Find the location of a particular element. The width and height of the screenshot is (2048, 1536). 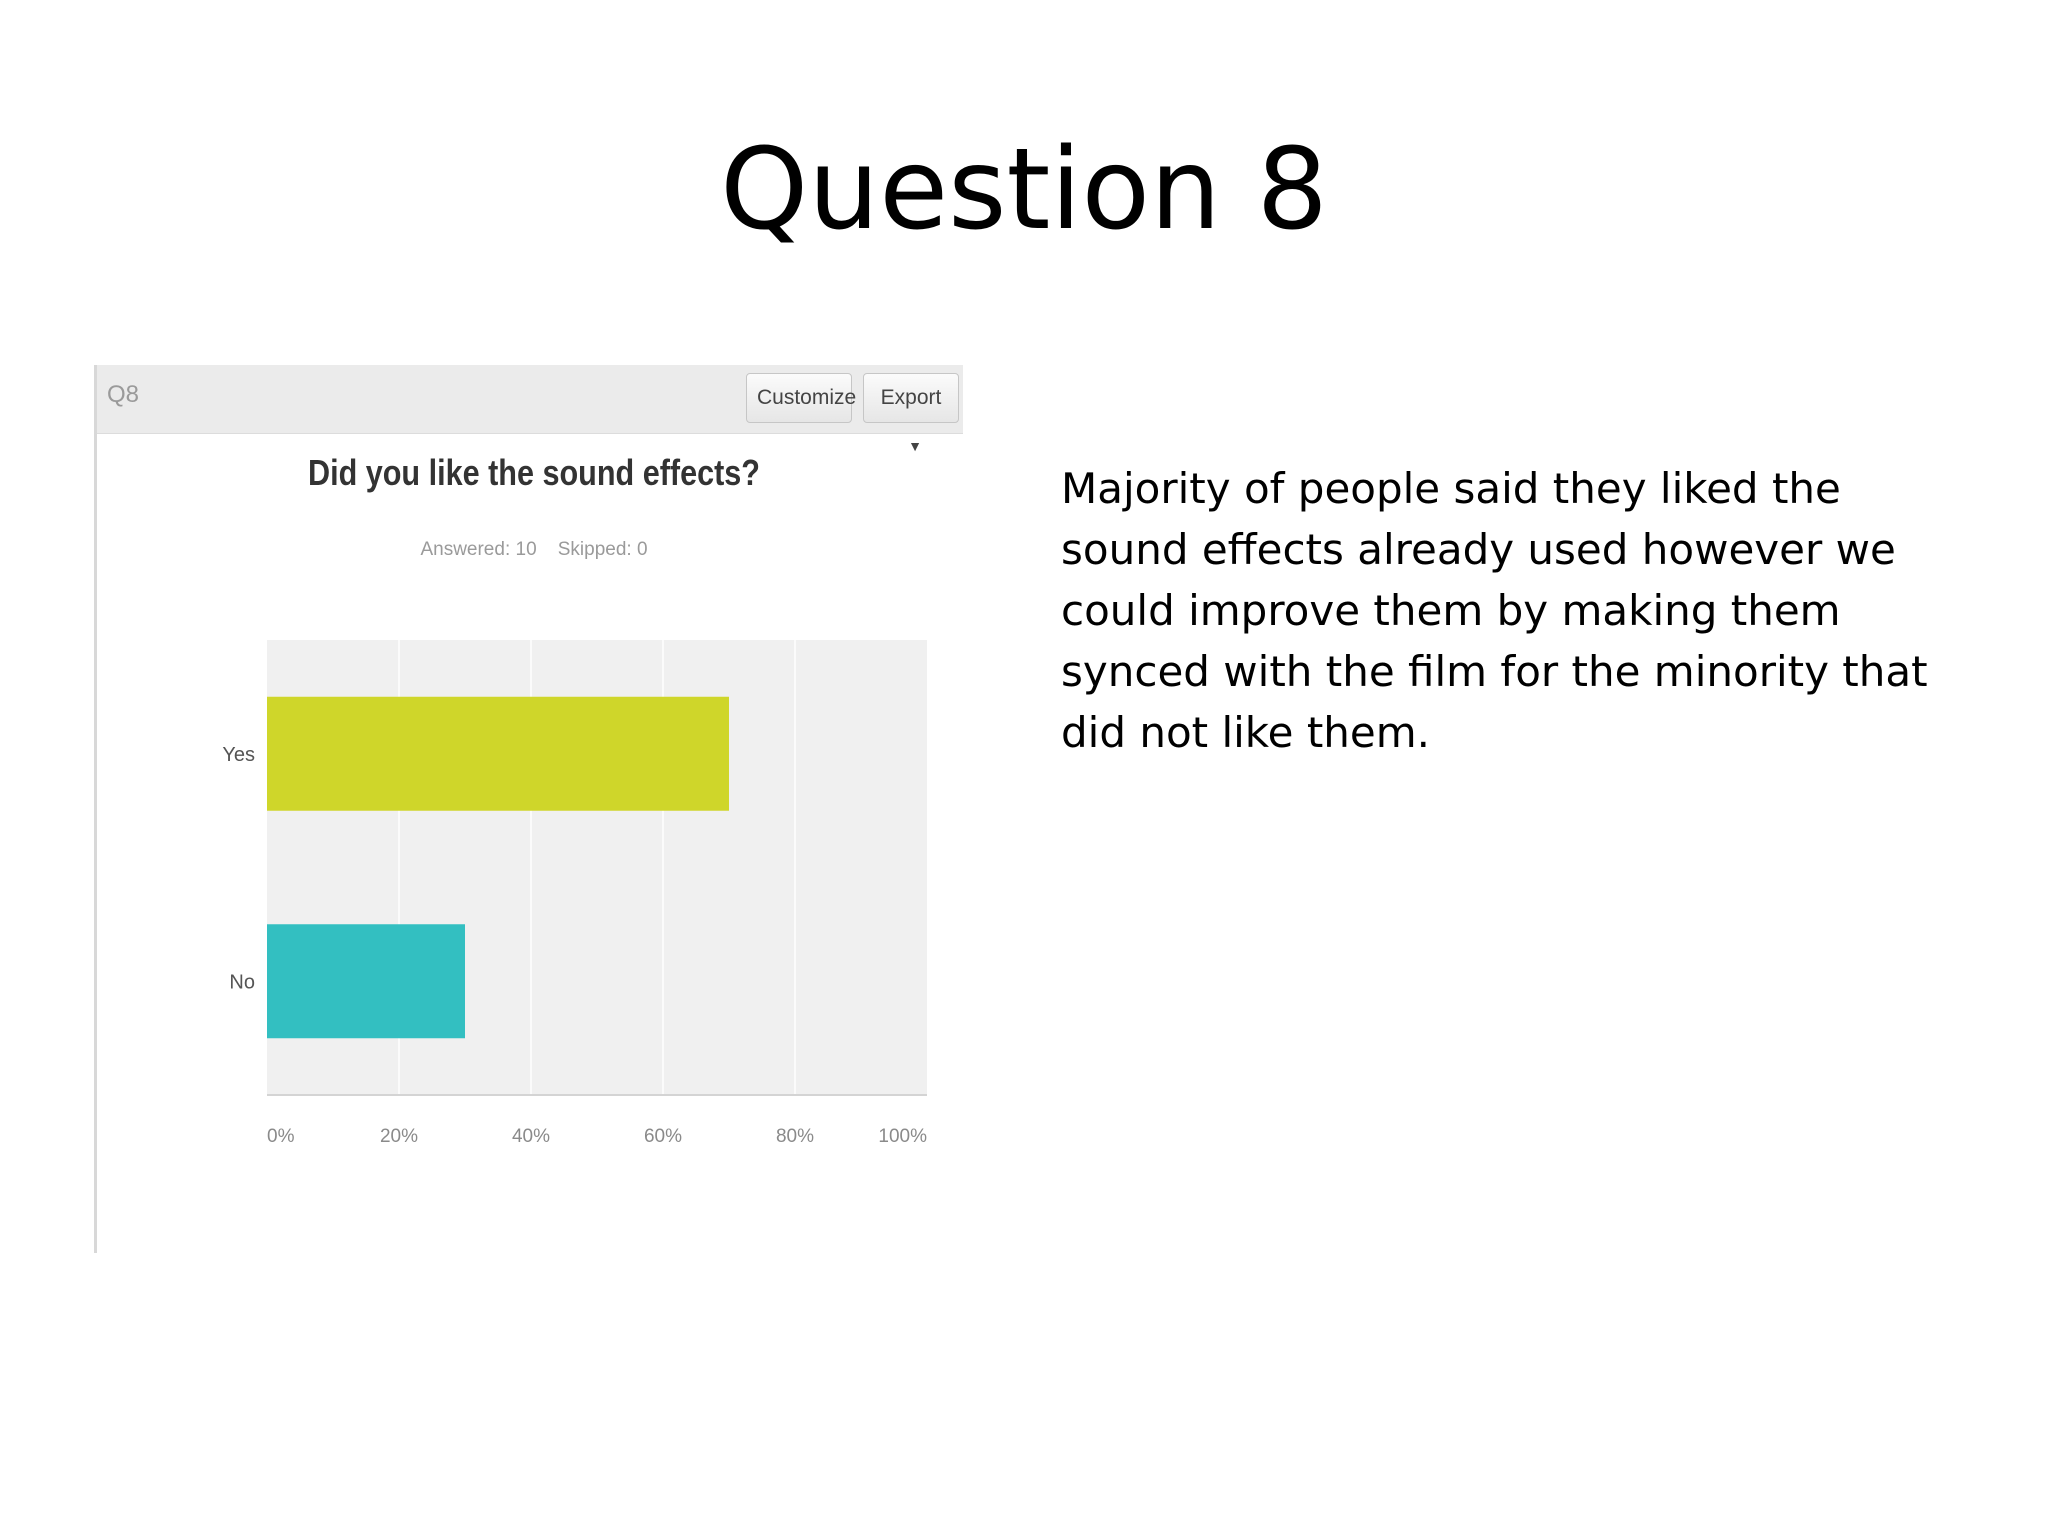

x-tick-label: 0% is located at coordinates (281, 1136).